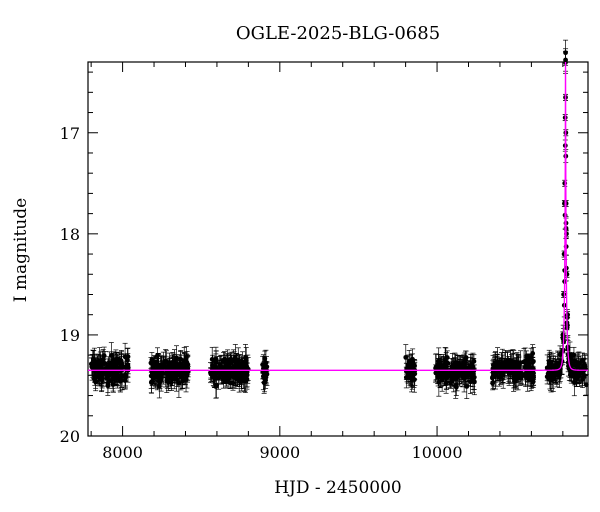 Image resolution: width=600 pixels, height=512 pixels. Describe the element at coordinates (70, 436) in the screenshot. I see `y-tick-label: 20` at that location.